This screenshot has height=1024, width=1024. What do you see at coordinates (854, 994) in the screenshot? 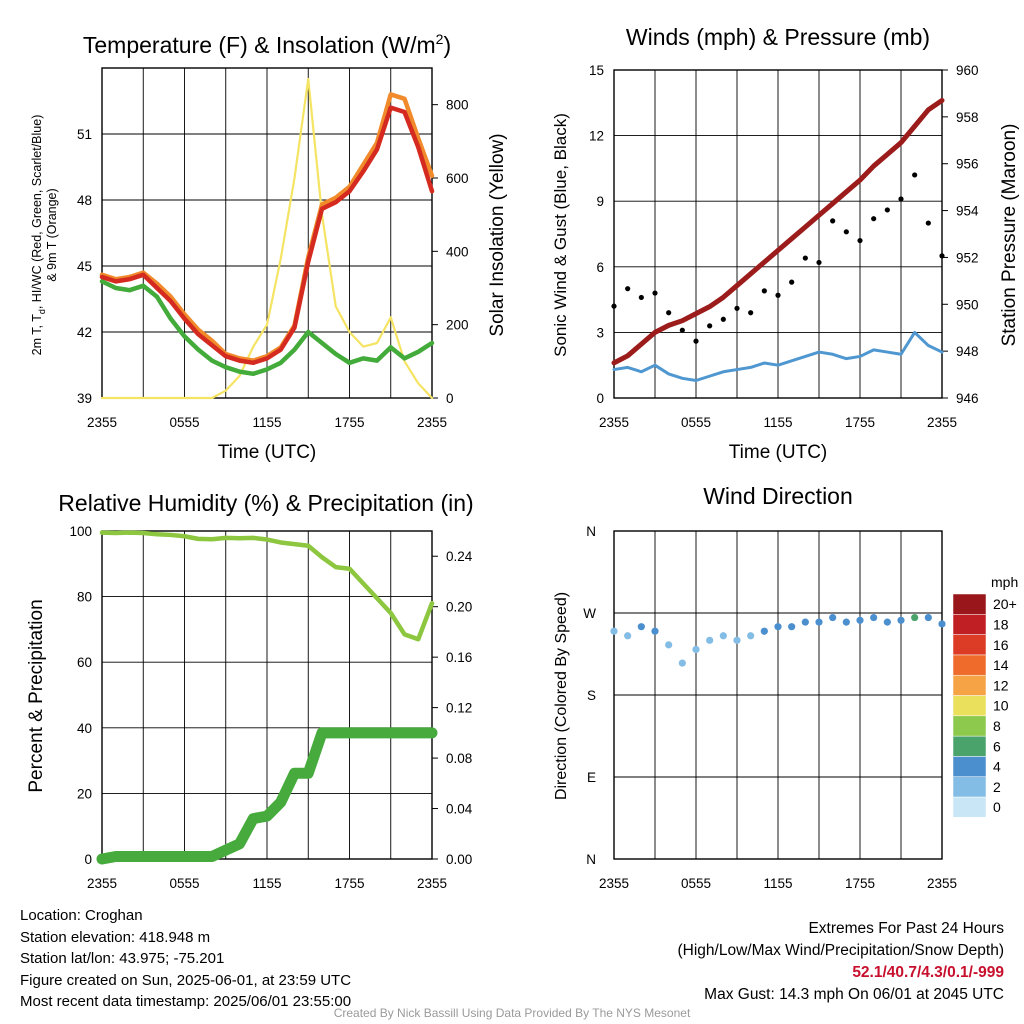
I see `max-gust-text: Max Gust: 14.3 mph On 06/01 at 2045 UTC` at bounding box center [854, 994].